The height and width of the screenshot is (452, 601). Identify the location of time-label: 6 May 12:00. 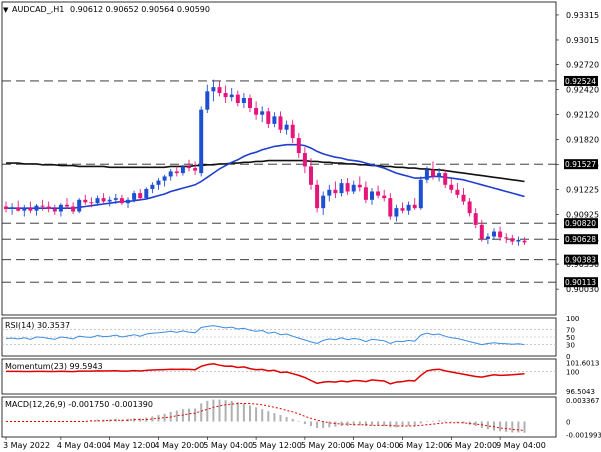
(424, 445).